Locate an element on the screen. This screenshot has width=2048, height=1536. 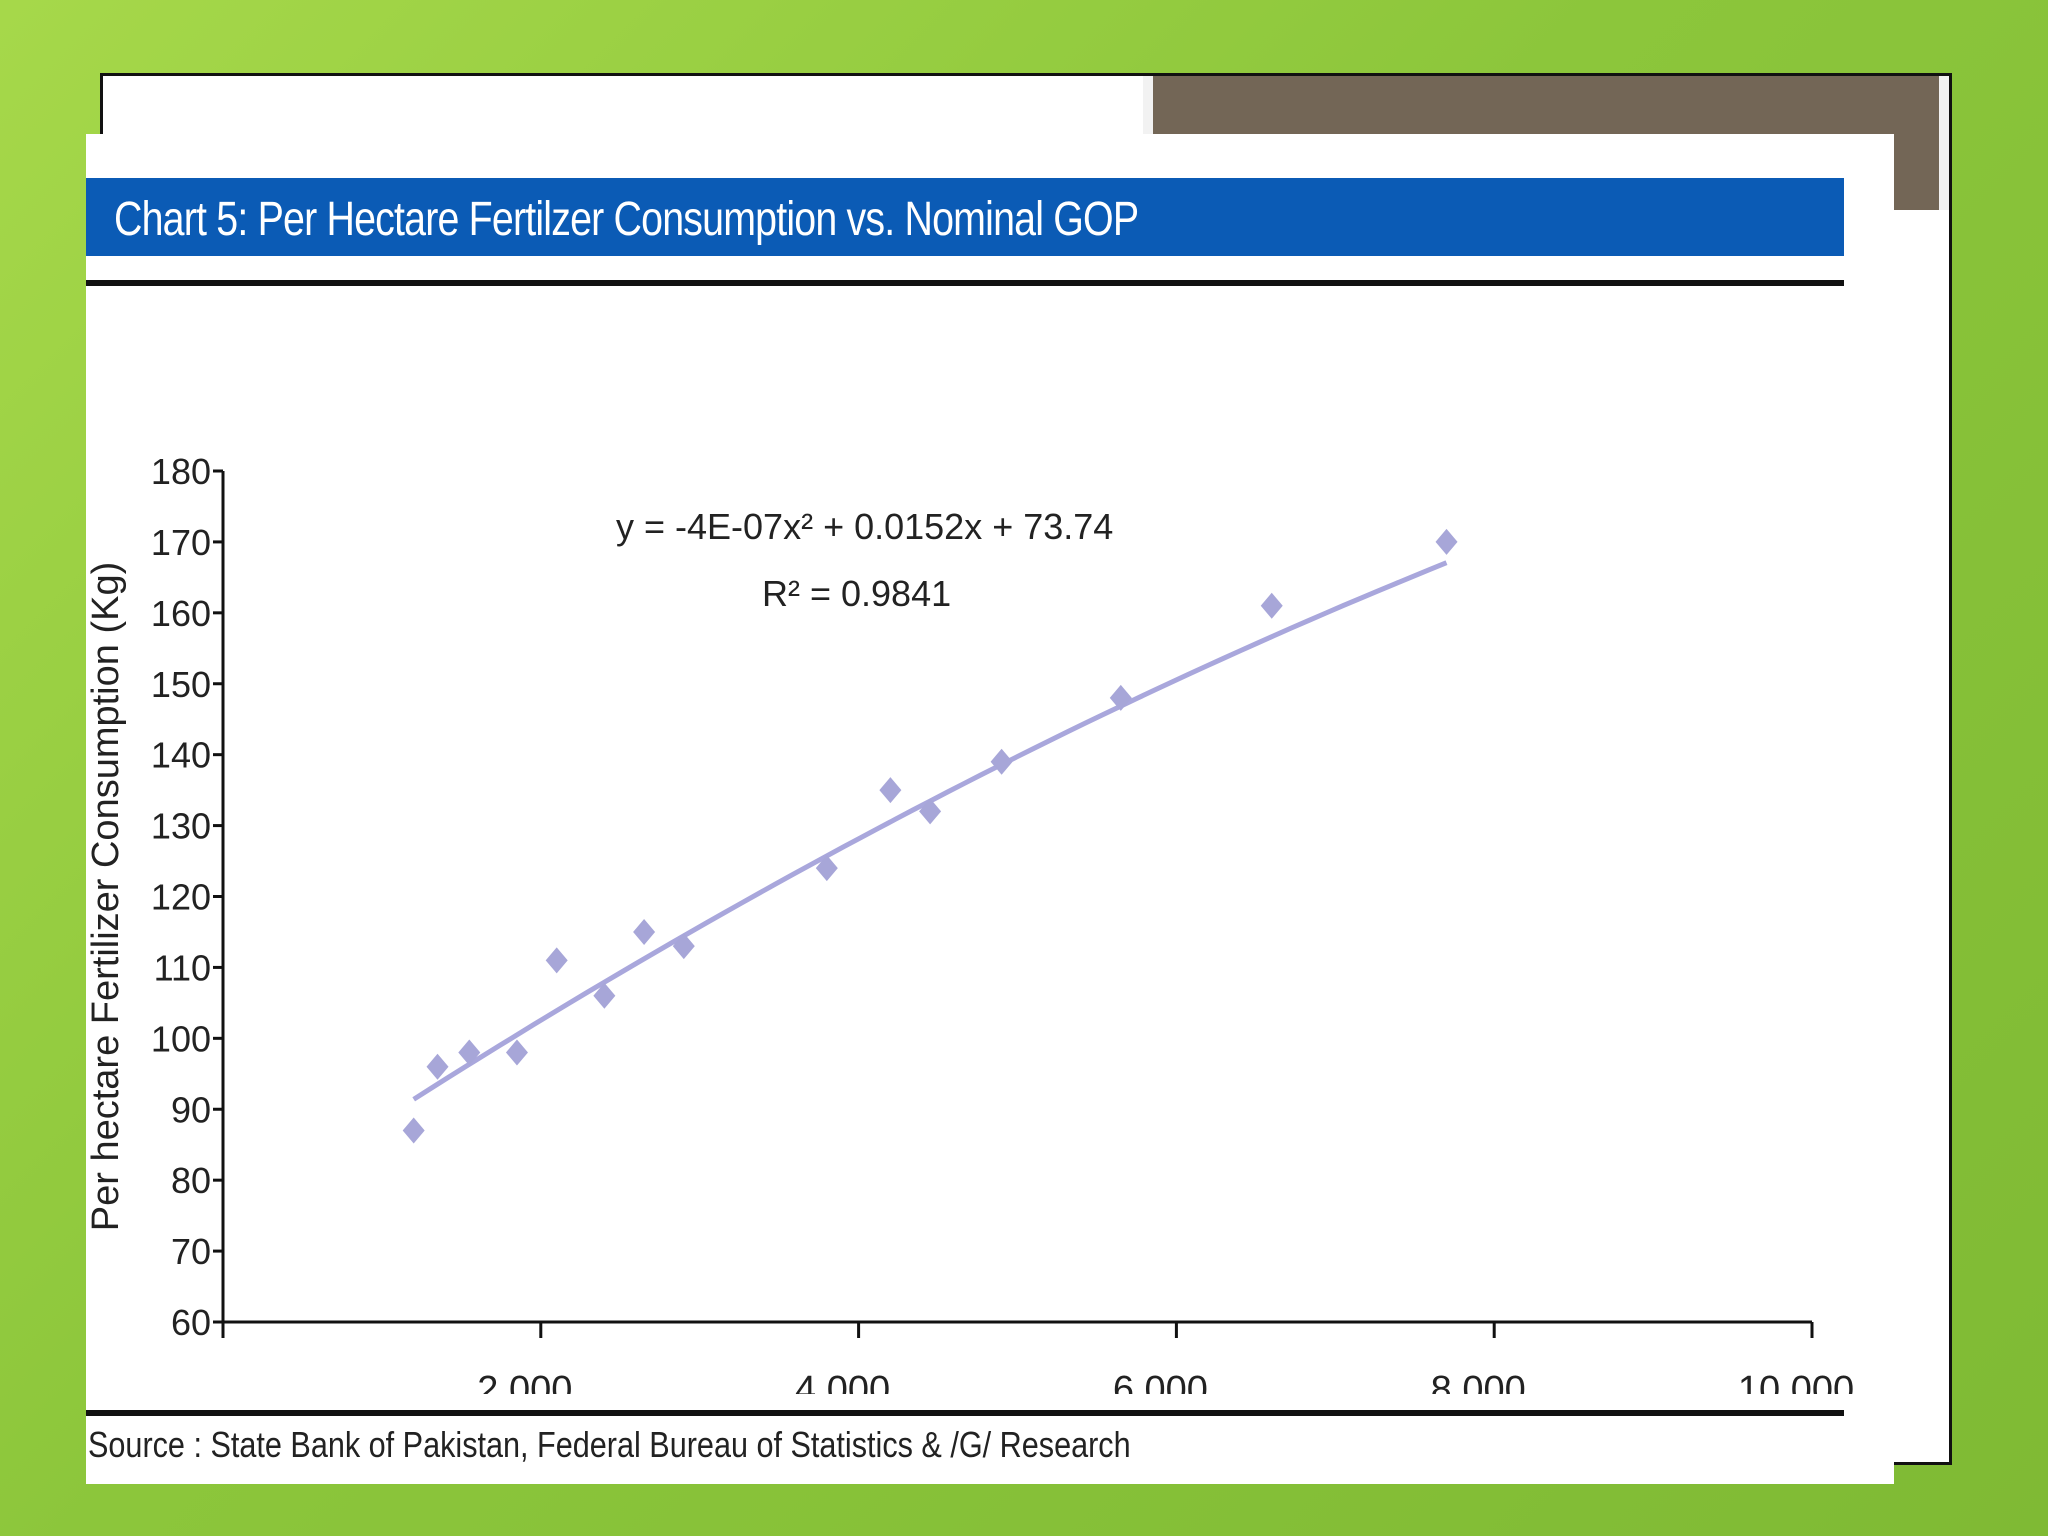
x-tick-label: 6,000 is located at coordinates (1160, 1381).